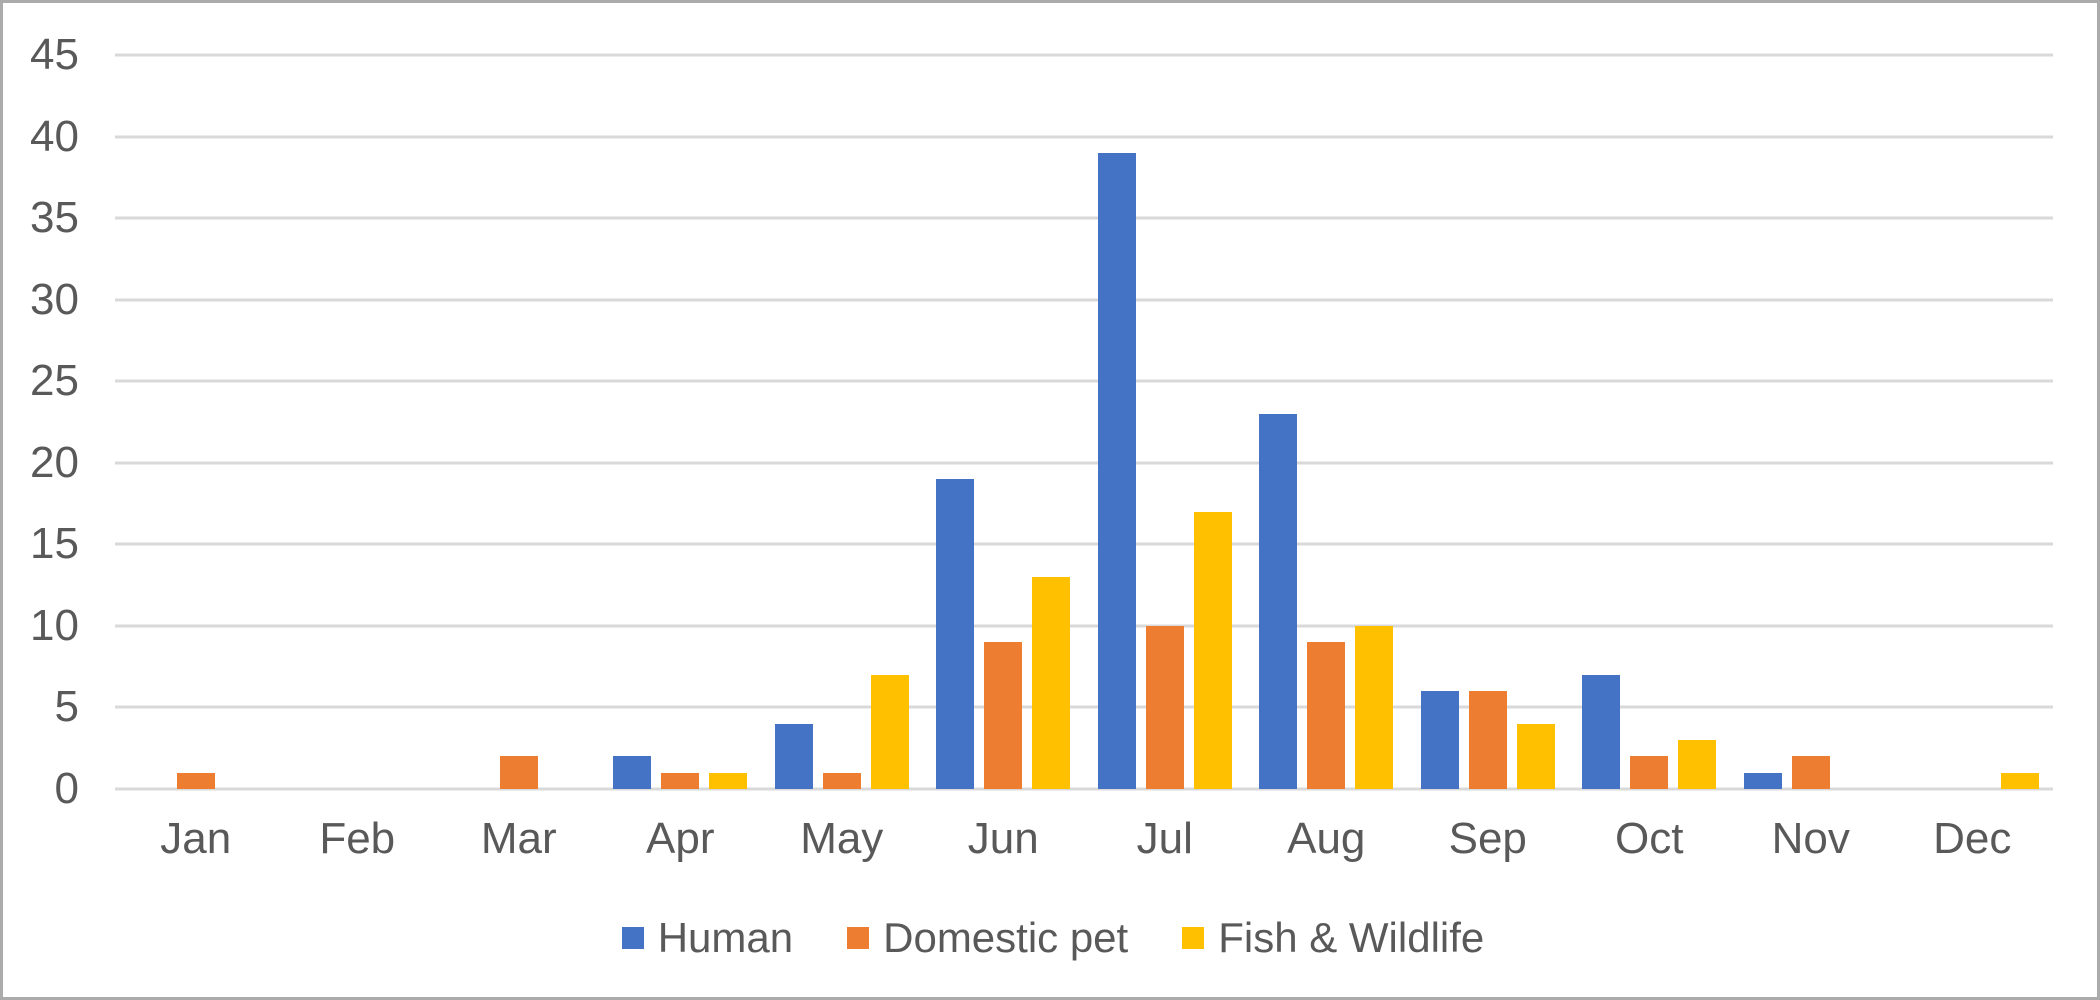 This screenshot has width=2100, height=1000. Describe the element at coordinates (41, 422) in the screenshot. I see `y-axis: 0 5 10 15 20 25 30 35 40 45` at that location.